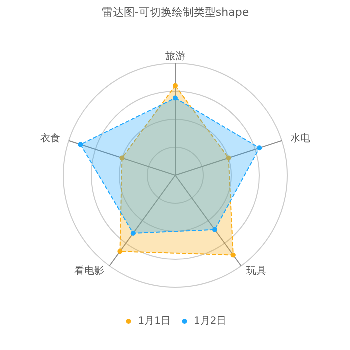 This screenshot has width=350, height=350. I want to click on chart-title: 雷达图-可切换绘制类型shape, so click(176, 12).